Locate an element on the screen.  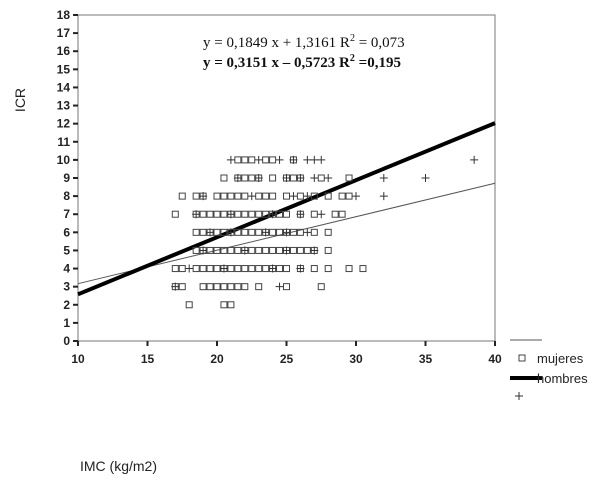
x-tick-label: 15 is located at coordinates (148, 359).